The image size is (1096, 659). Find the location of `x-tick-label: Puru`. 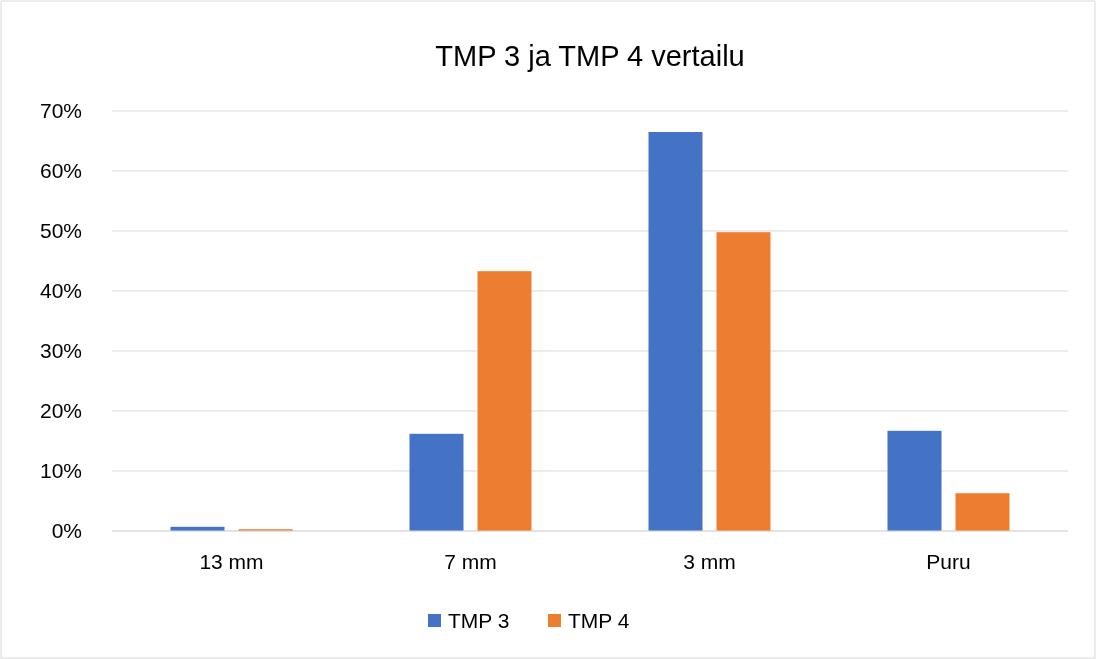

x-tick-label: Puru is located at coordinates (948, 561).